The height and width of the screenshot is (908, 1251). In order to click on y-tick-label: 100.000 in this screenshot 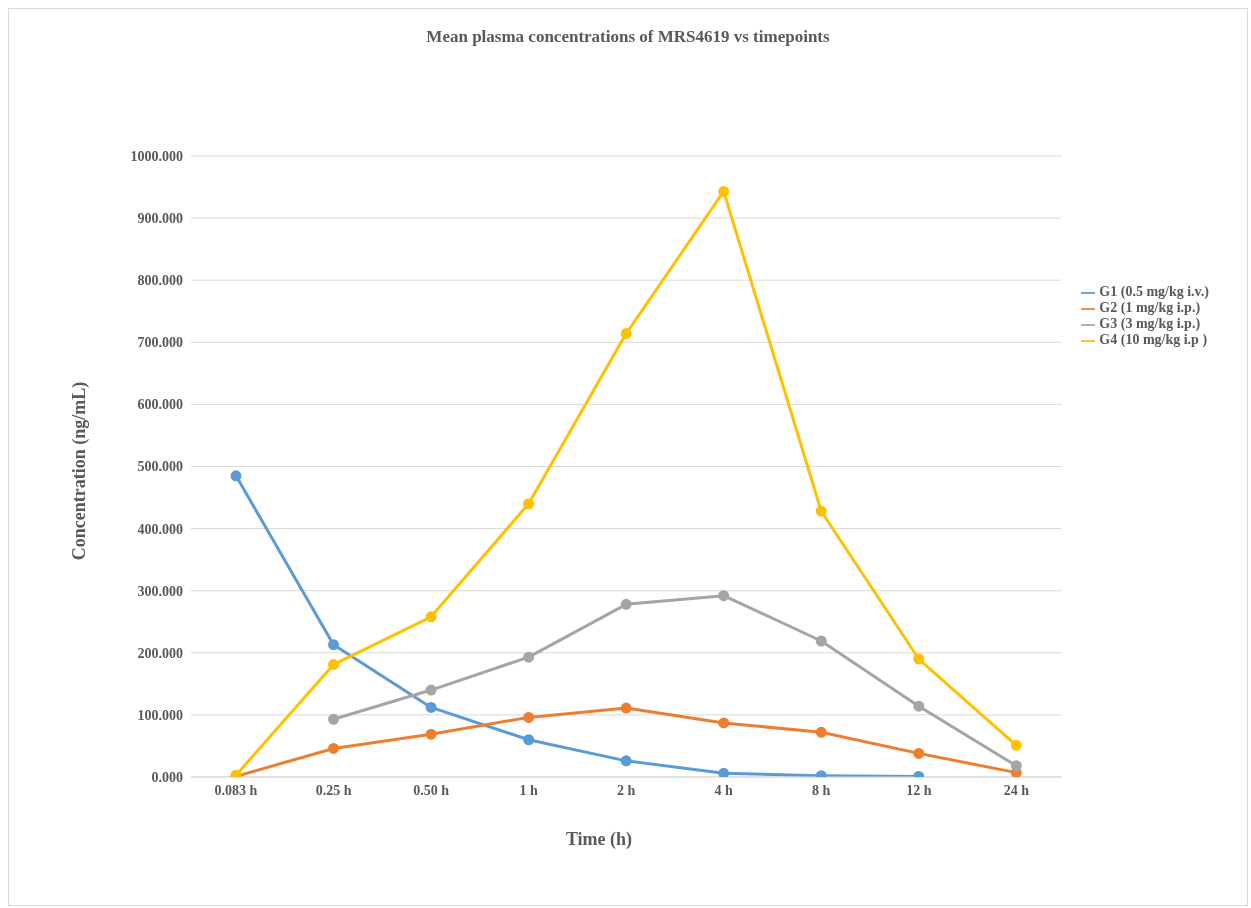, I will do `click(160, 715)`.